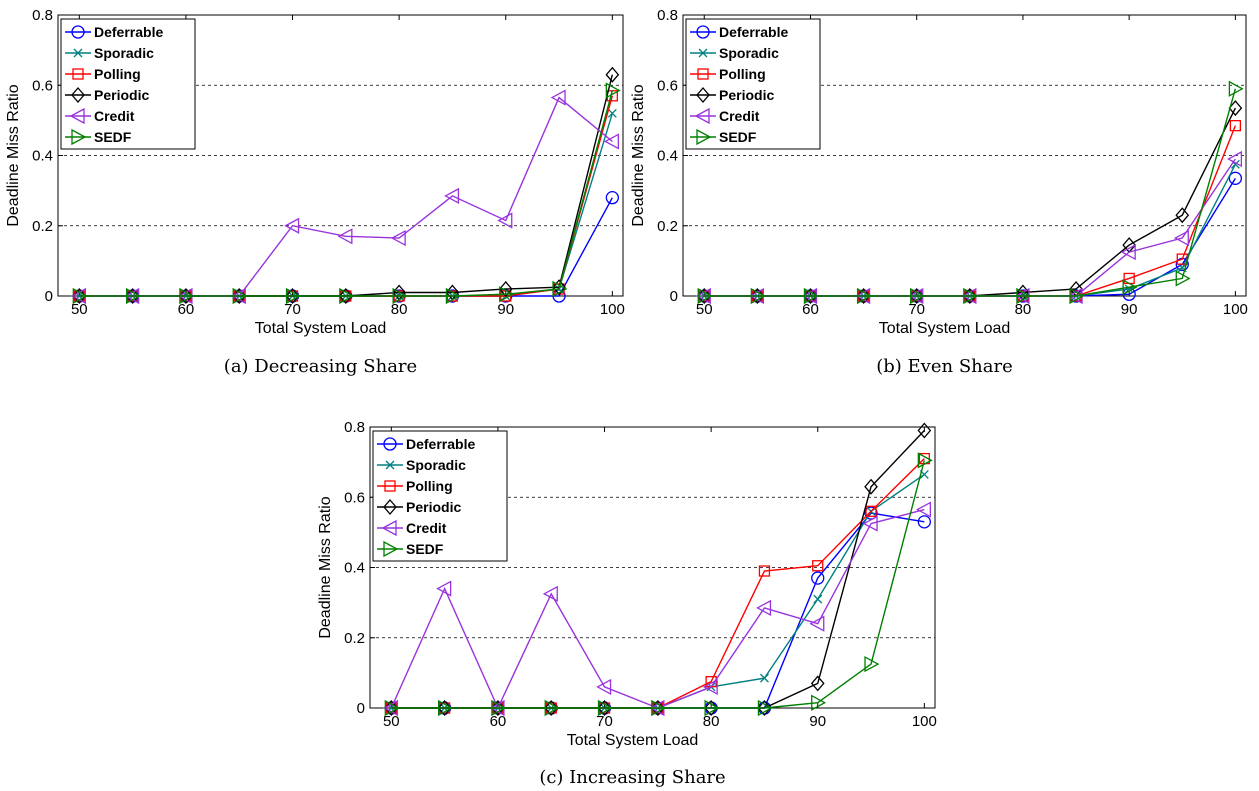  What do you see at coordinates (354, 497) in the screenshot?
I see `y-tick-label: 0.6` at bounding box center [354, 497].